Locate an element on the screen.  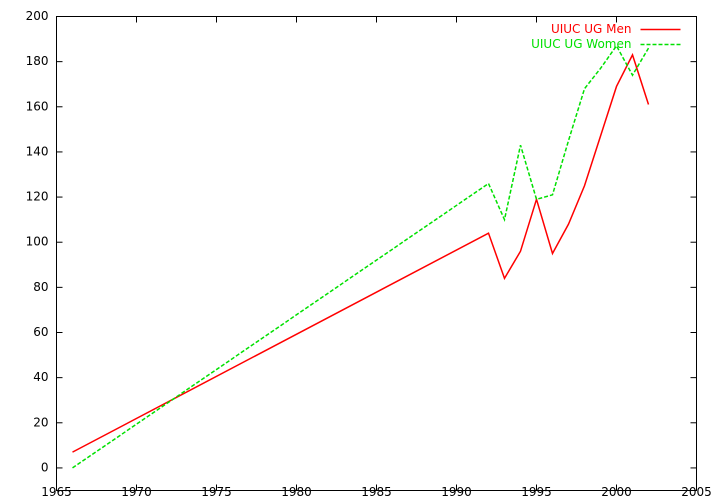
x-tick-label: 2000 is located at coordinates (616, 492).